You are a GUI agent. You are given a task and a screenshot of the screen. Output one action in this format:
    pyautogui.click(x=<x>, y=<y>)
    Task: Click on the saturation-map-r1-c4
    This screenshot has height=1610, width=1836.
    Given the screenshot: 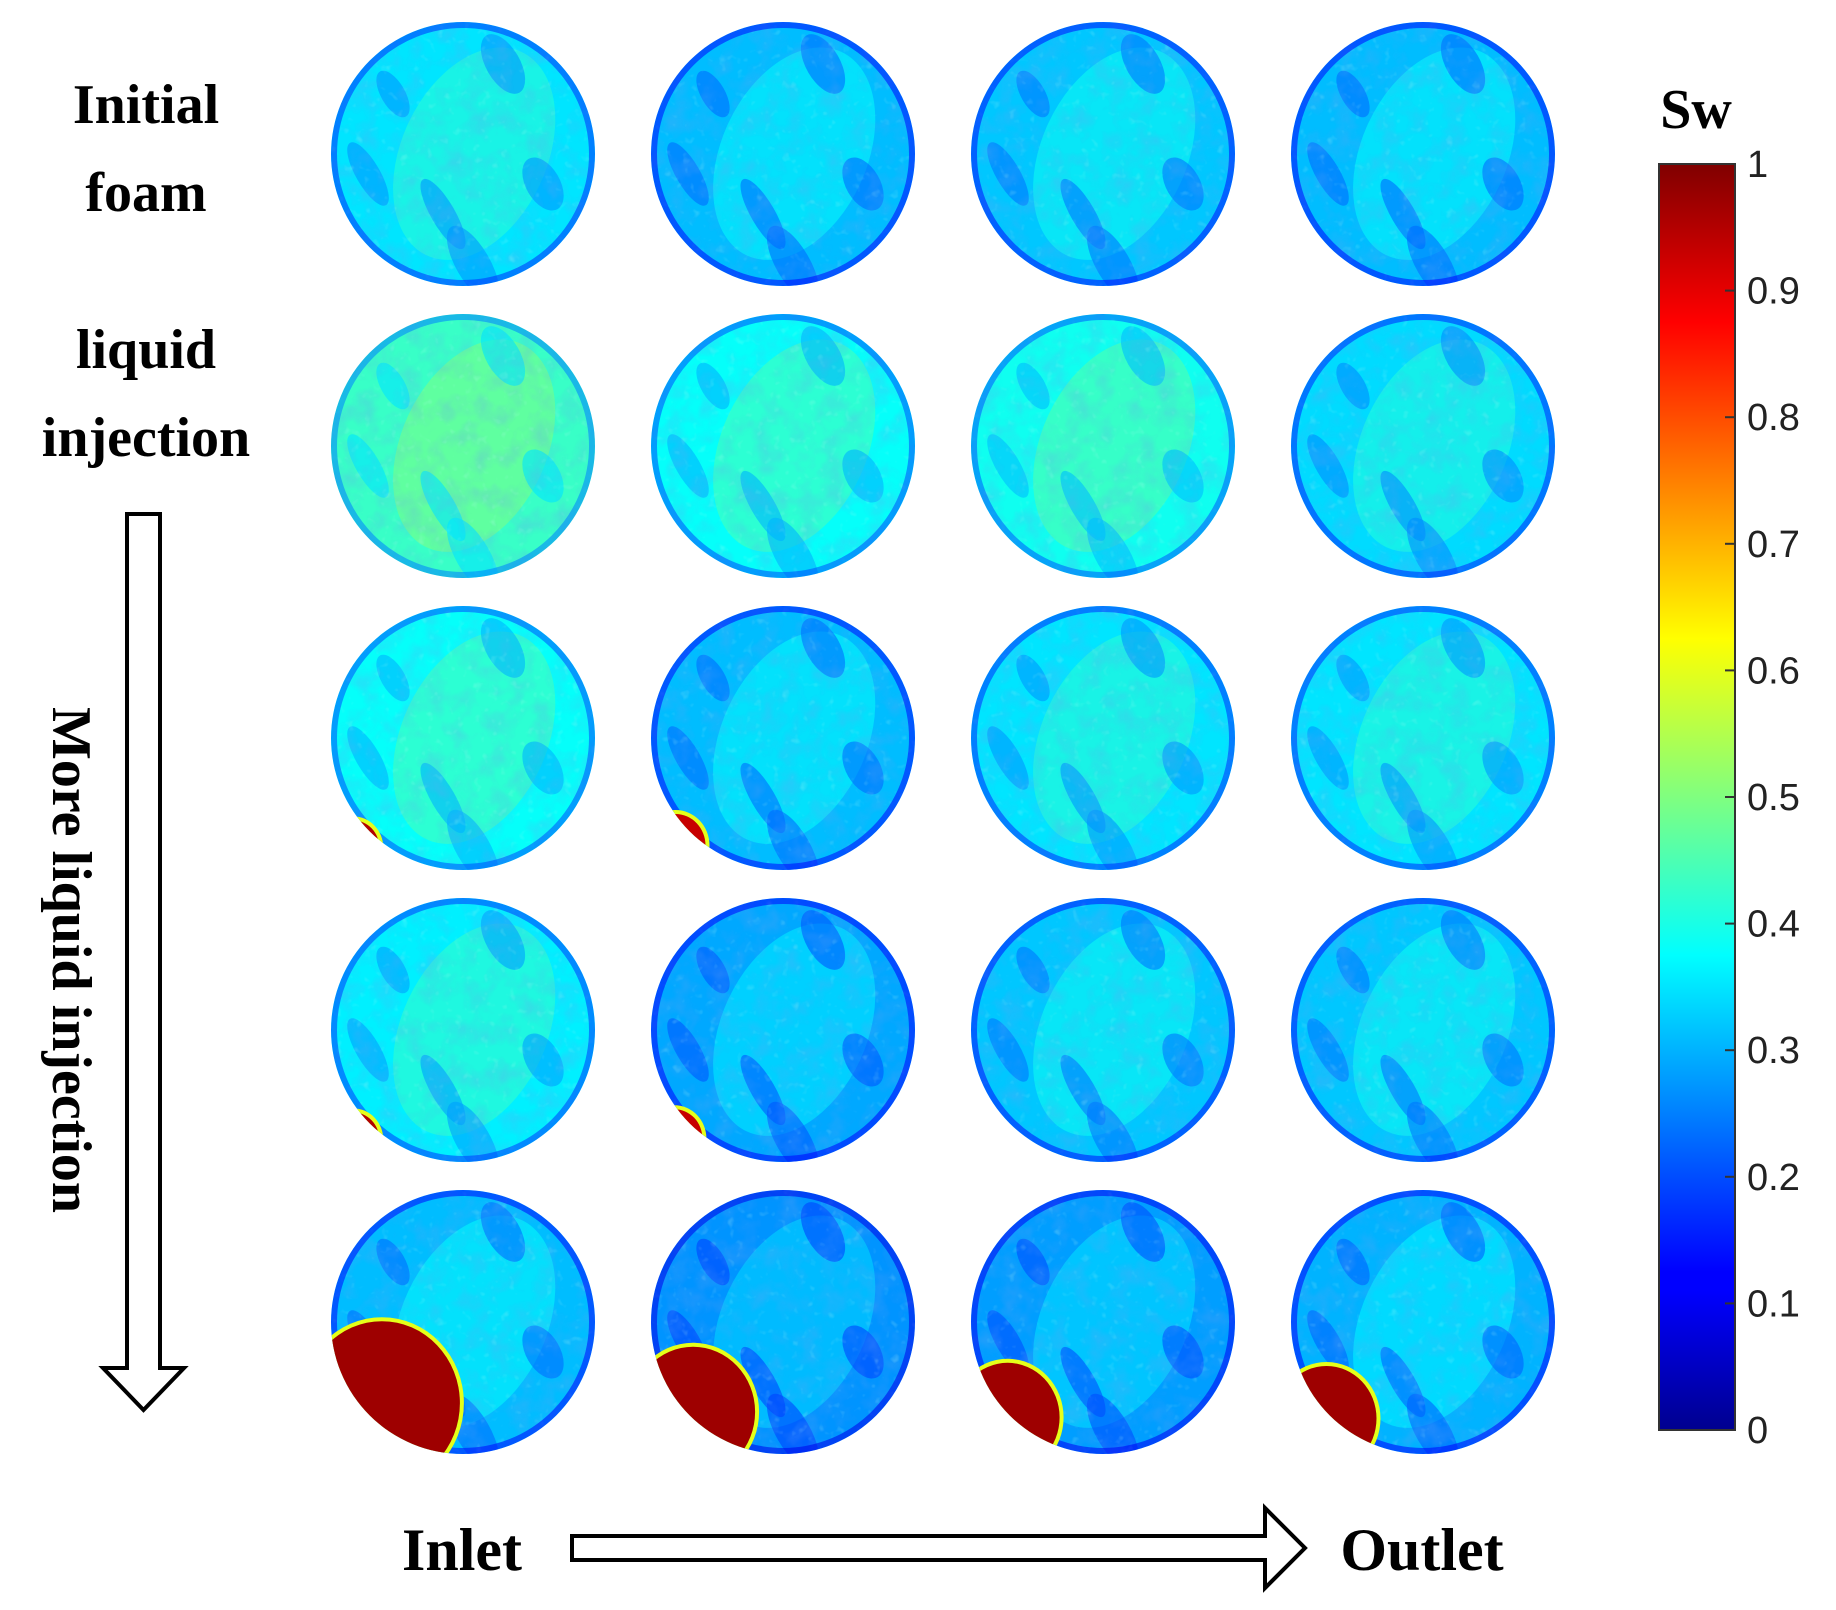 What is the action you would take?
    pyautogui.click(x=1423, y=154)
    